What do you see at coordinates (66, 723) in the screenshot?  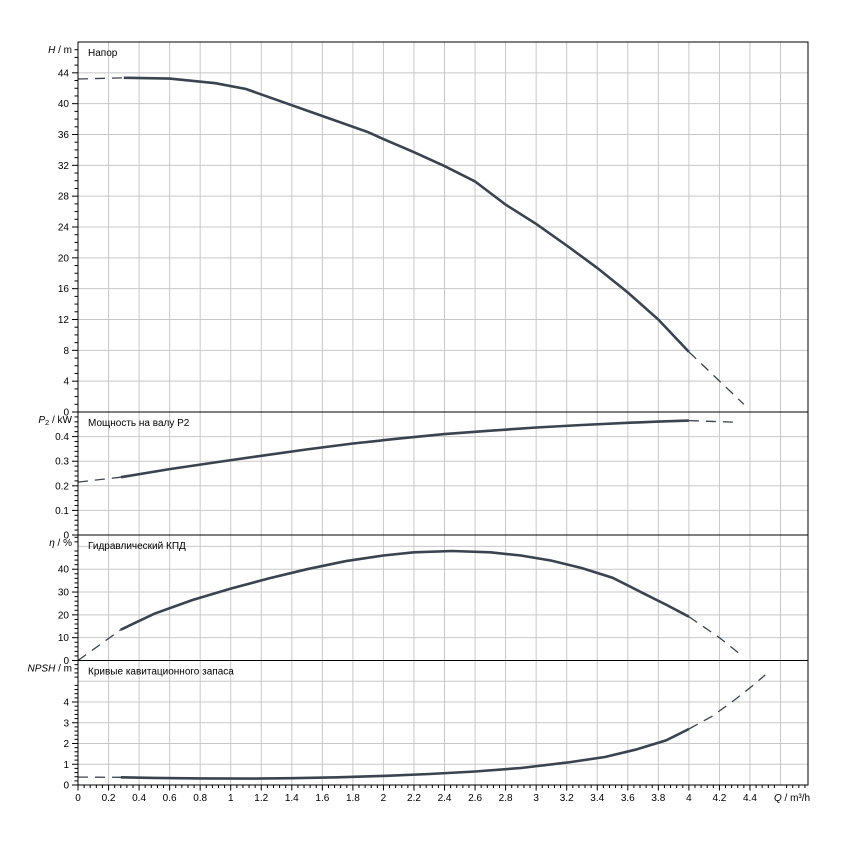 I see `y-tick-label: 3` at bounding box center [66, 723].